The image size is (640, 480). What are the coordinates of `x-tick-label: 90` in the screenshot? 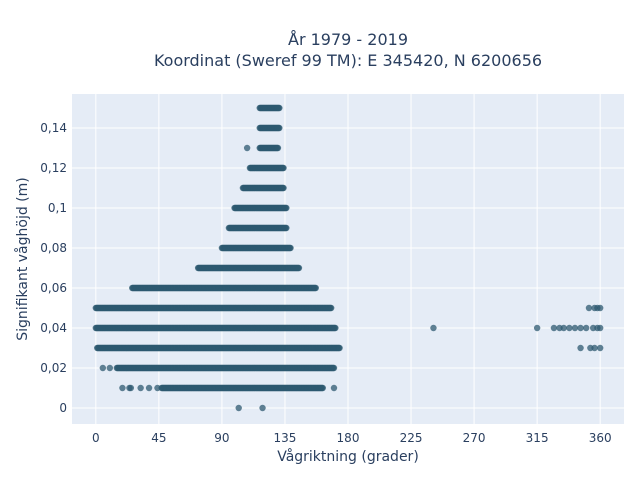 It's located at (221, 438).